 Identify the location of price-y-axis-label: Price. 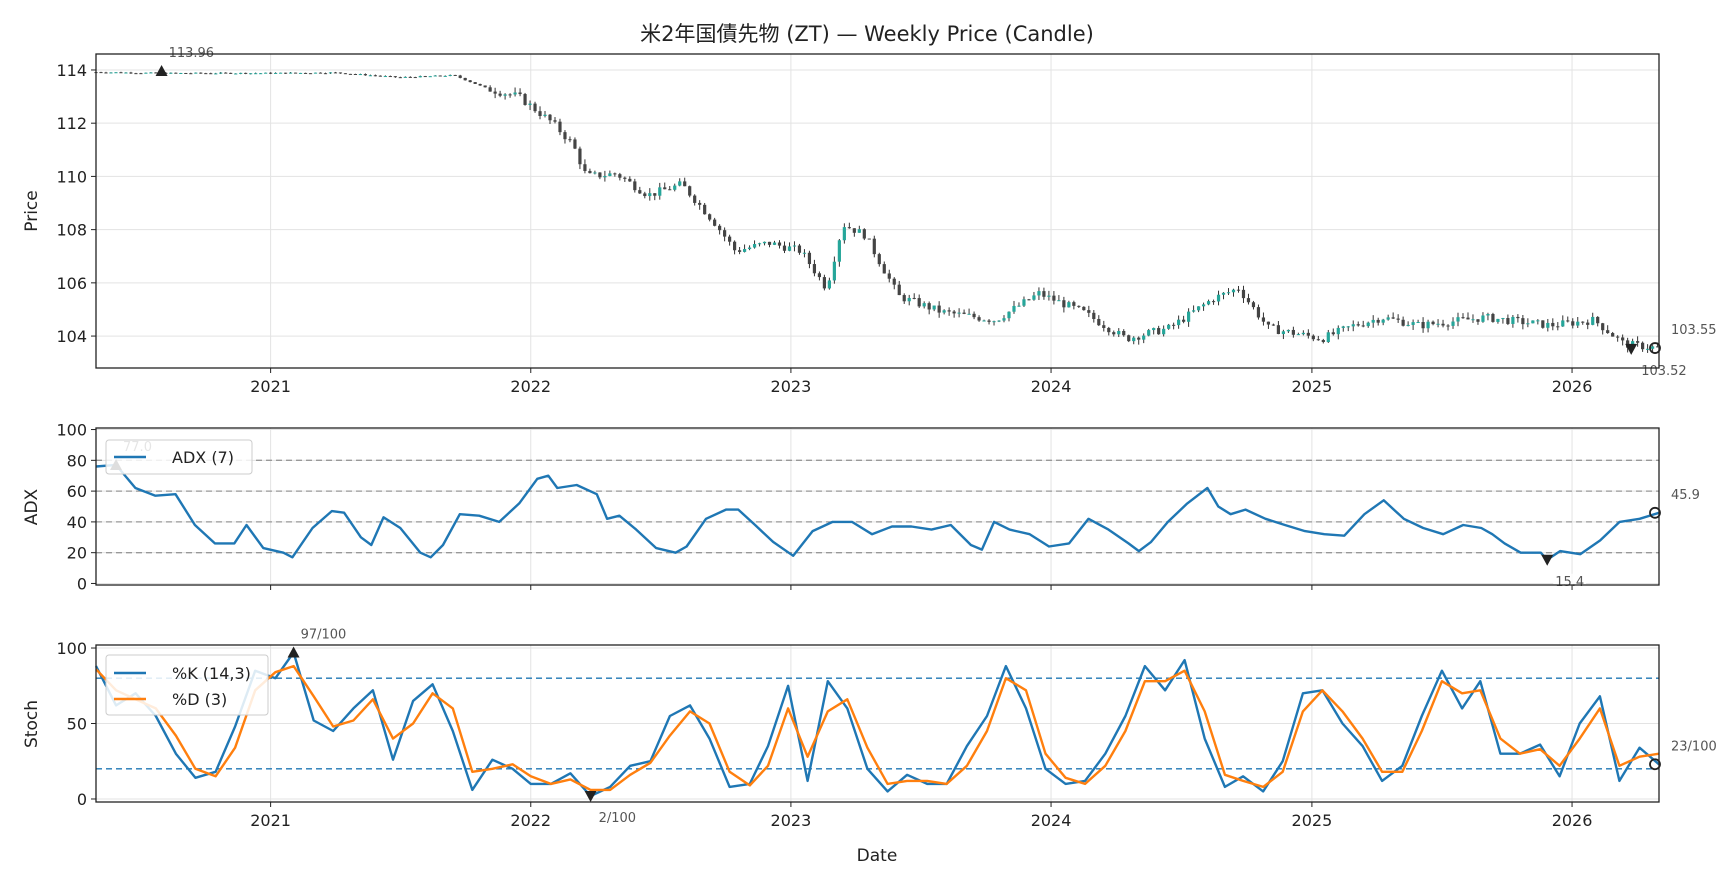
(32, 210).